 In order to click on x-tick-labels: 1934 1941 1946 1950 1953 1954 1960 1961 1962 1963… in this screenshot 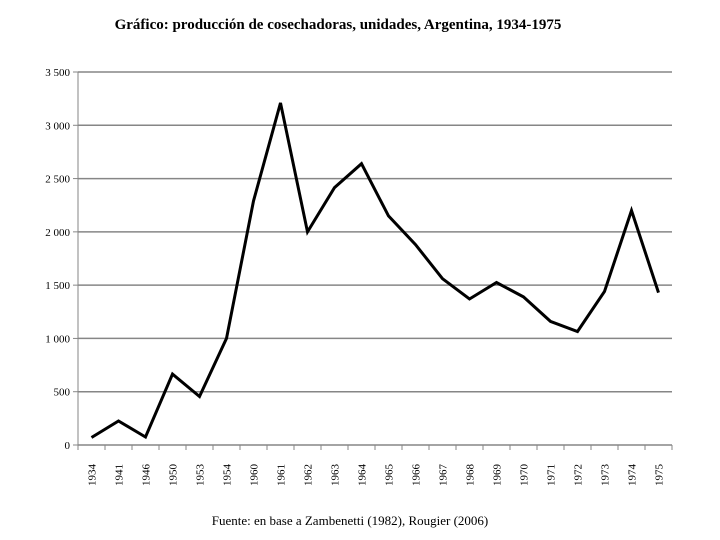, I will do `click(376, 475)`.